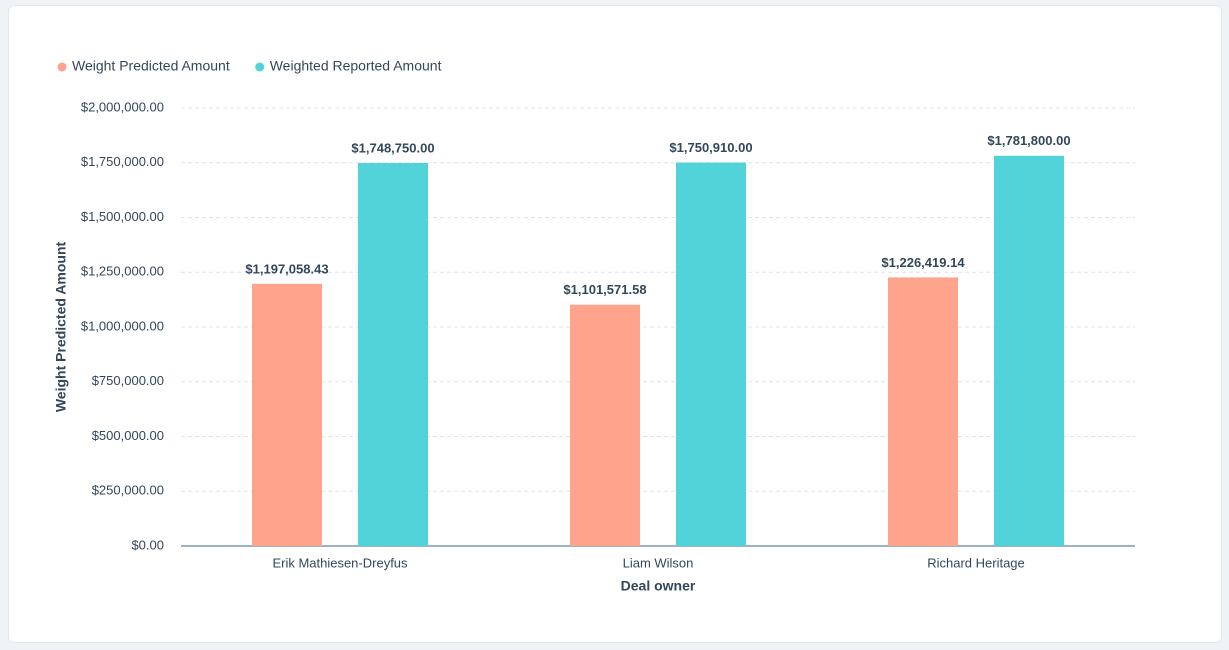 The width and height of the screenshot is (1229, 650). Describe the element at coordinates (658, 586) in the screenshot. I see `x-axis-title: Deal owner` at that location.